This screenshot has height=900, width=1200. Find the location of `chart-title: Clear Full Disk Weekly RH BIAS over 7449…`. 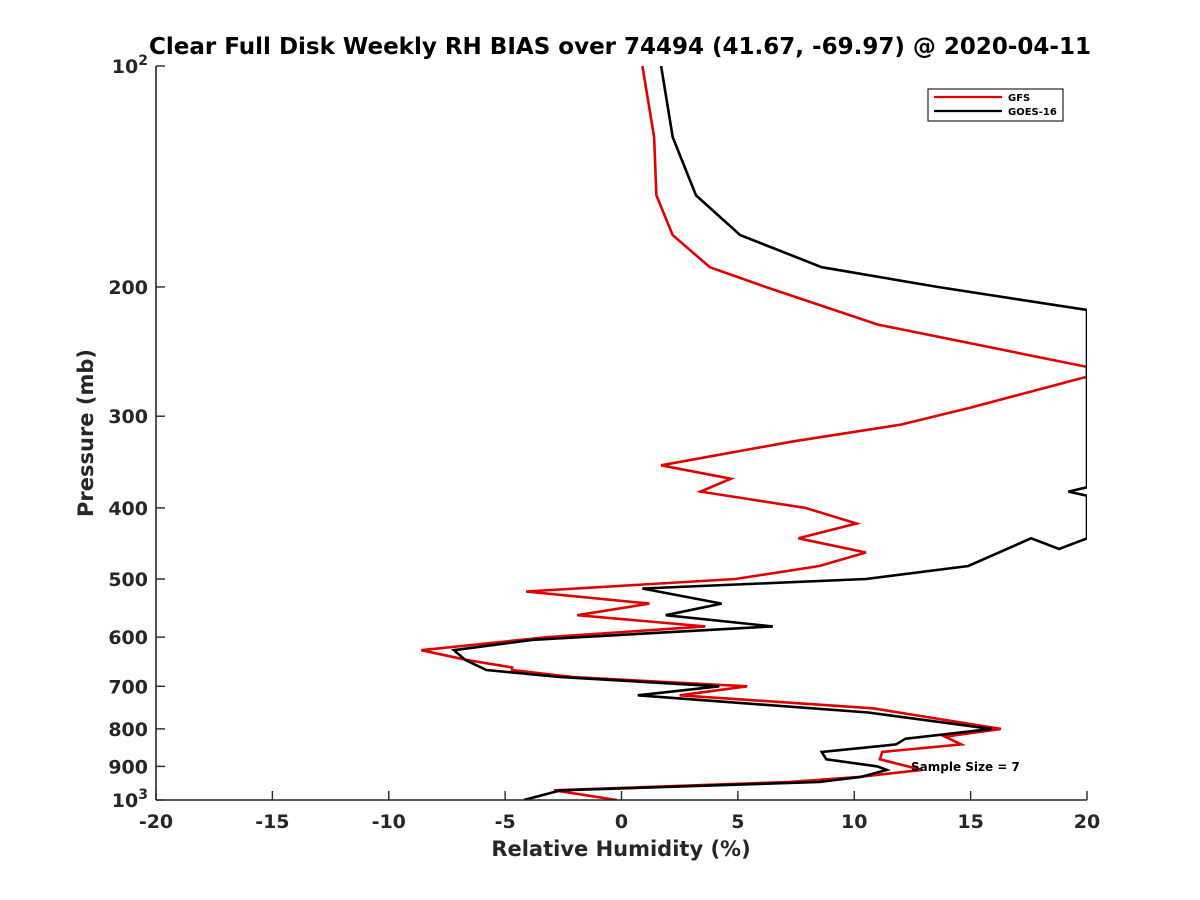

chart-title: Clear Full Disk Weekly RH BIAS over 7449… is located at coordinates (620, 47).